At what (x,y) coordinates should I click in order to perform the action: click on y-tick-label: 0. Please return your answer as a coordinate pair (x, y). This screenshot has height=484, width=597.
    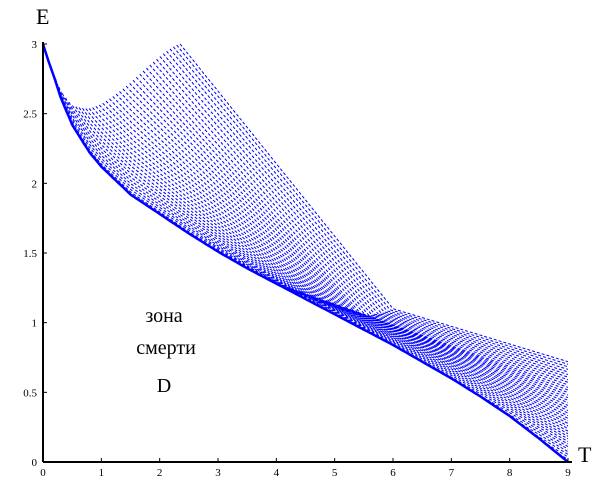
    Looking at the image, I should click on (35, 463).